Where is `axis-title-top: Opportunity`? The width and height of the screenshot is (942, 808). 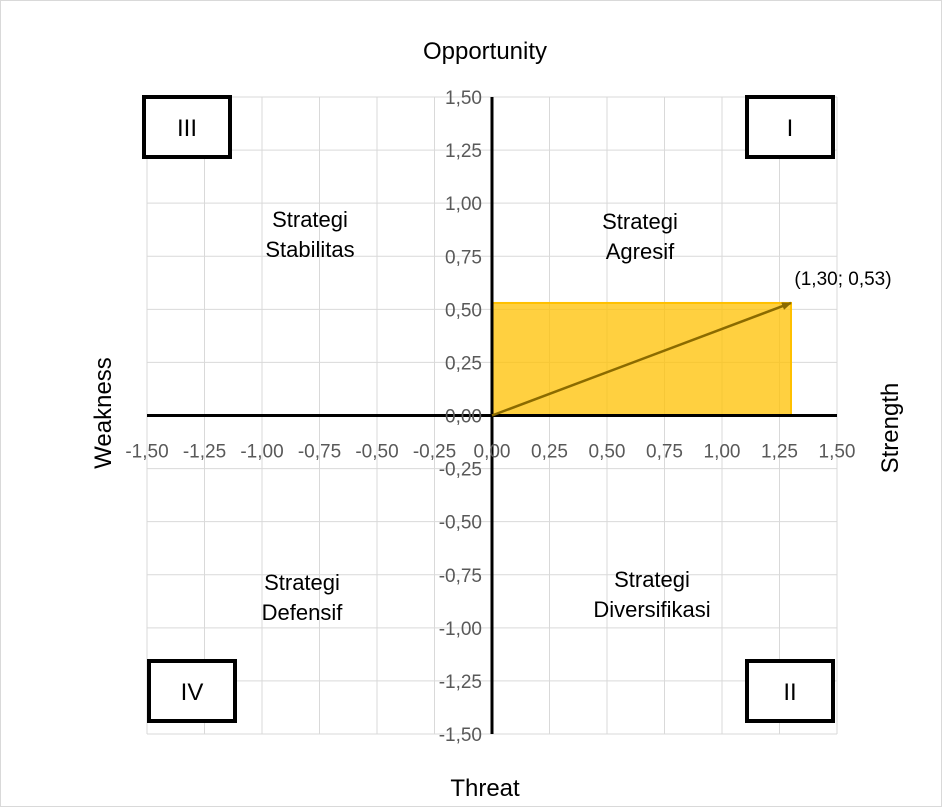
axis-title-top: Opportunity is located at coordinates (485, 51).